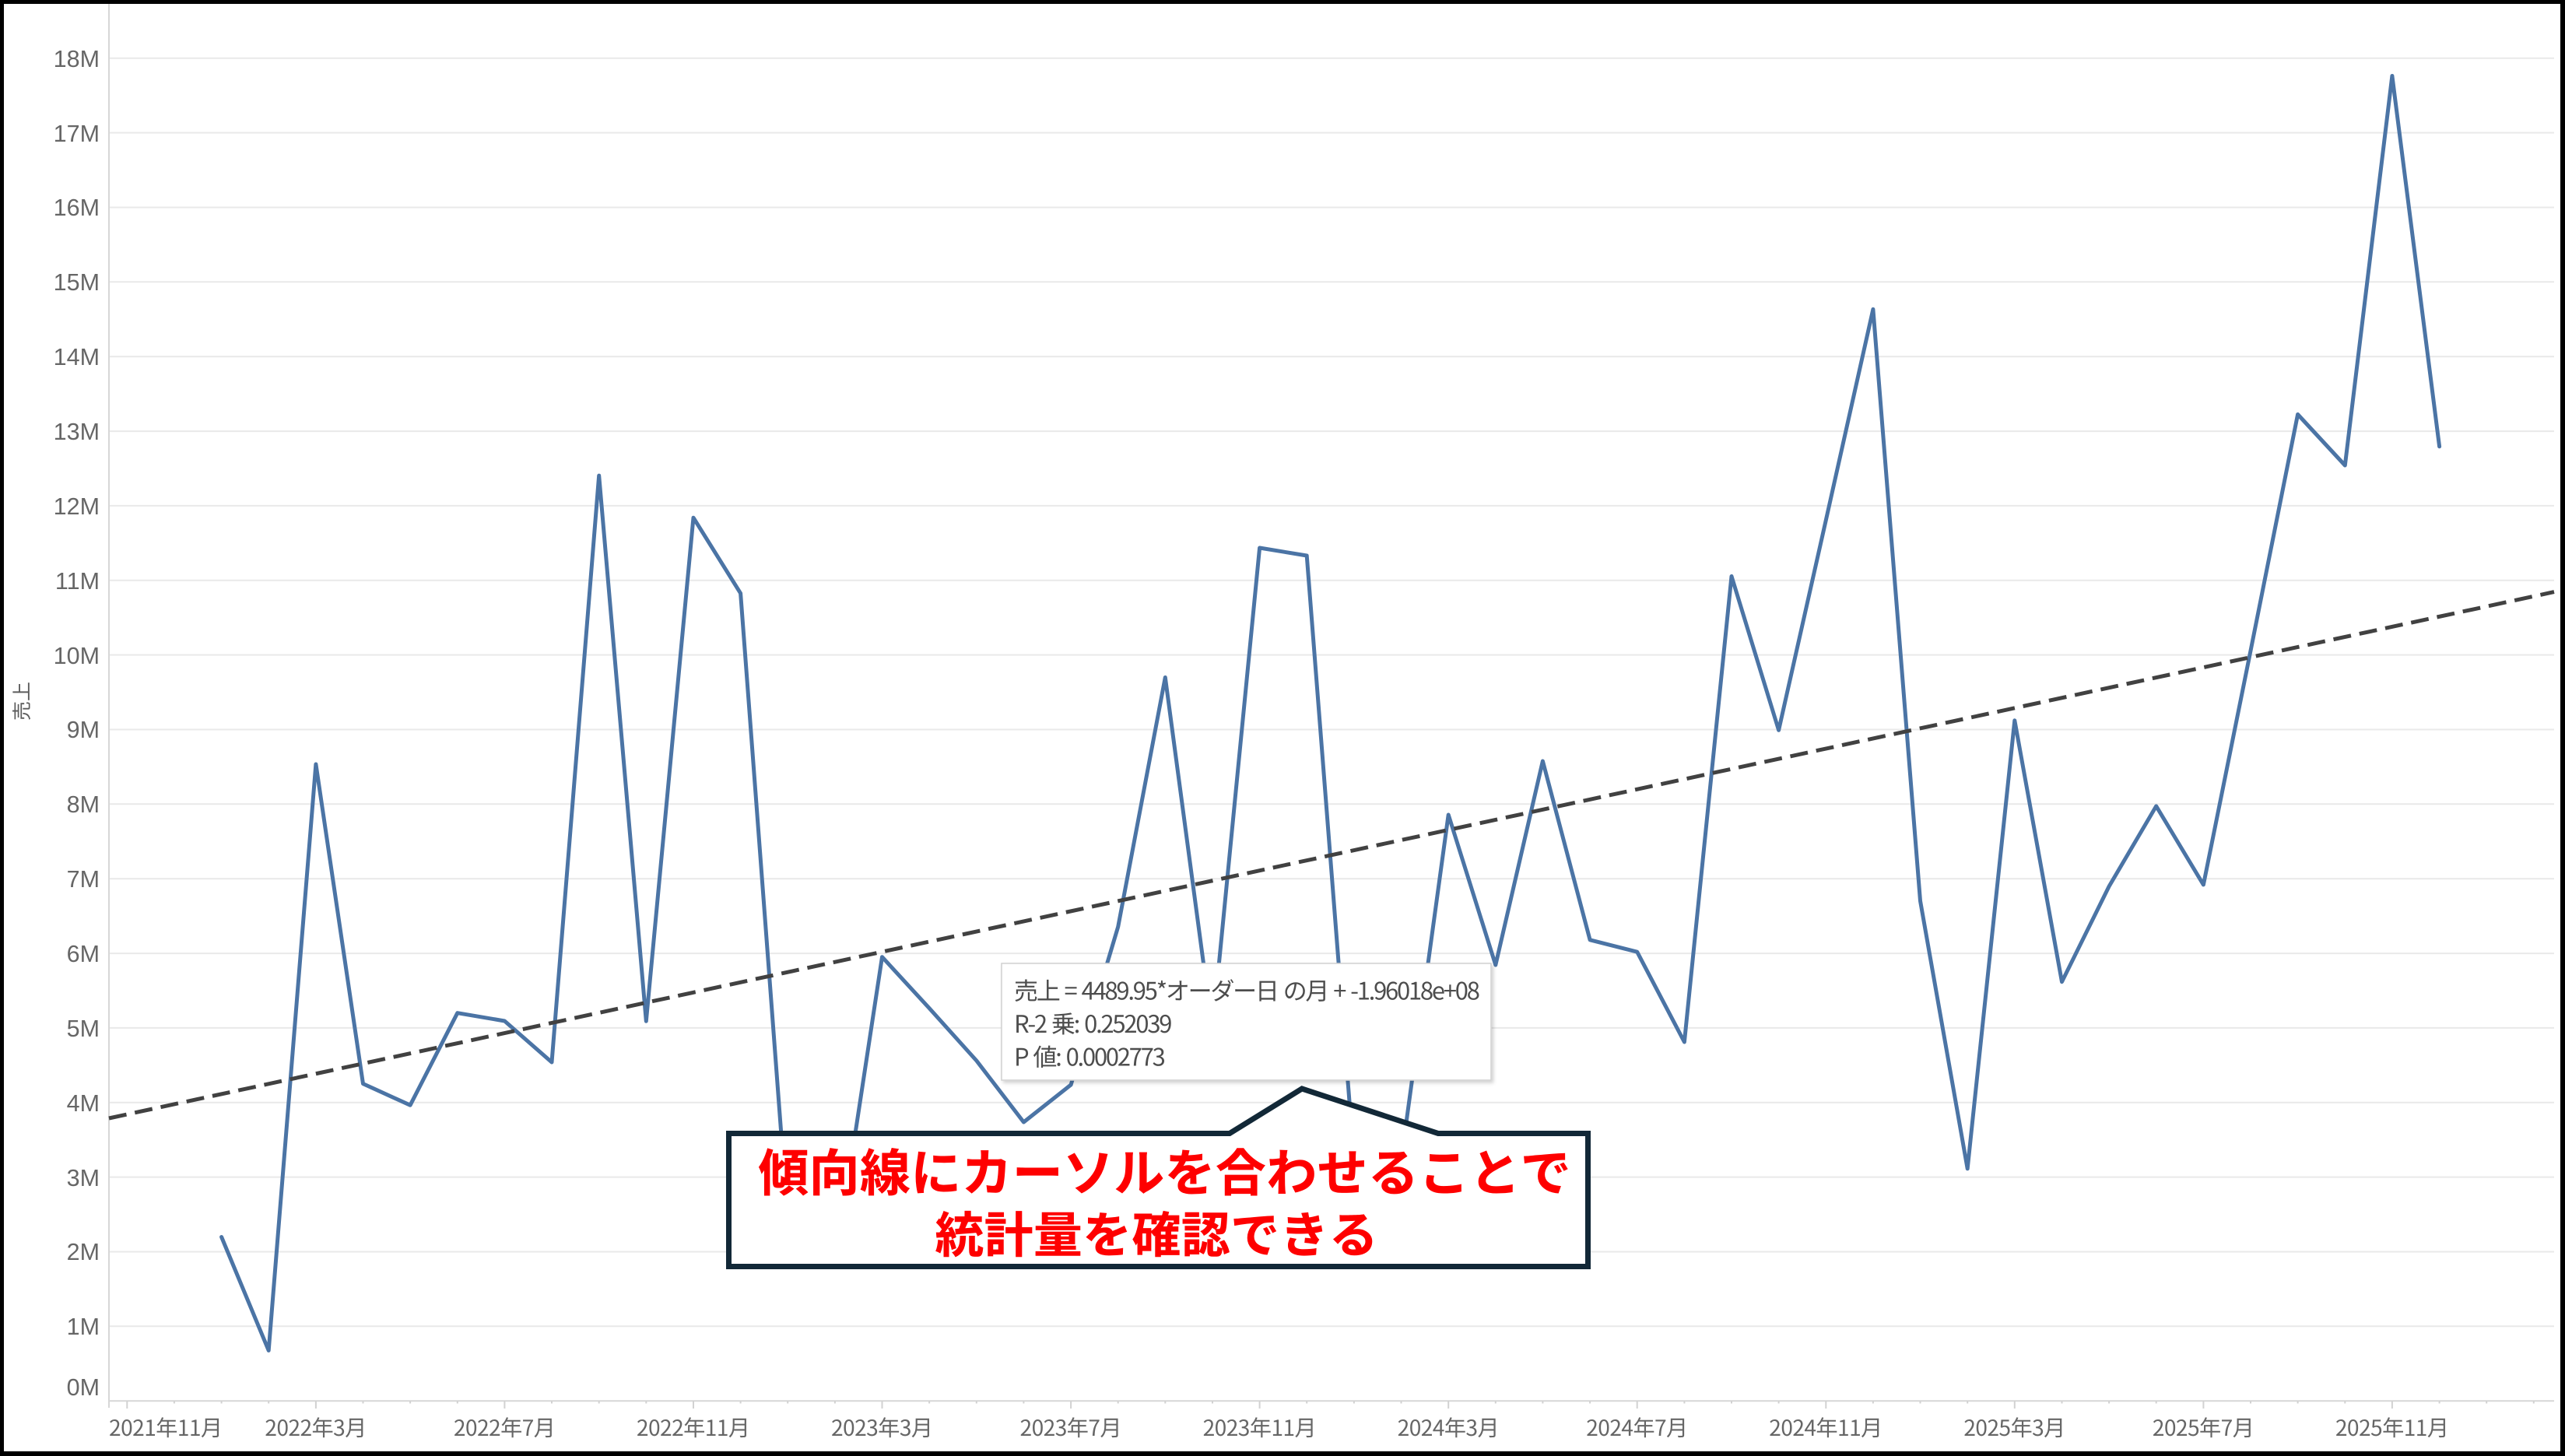 This screenshot has height=1456, width=2565. Describe the element at coordinates (83, 1327) in the screenshot. I see `svg-text: 1M` at that location.